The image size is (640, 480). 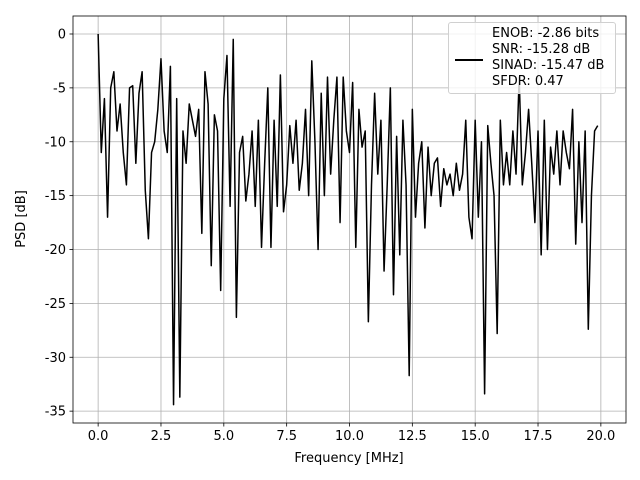 What do you see at coordinates (348, 458) in the screenshot?
I see `x-axis-label: Frequency [MHz]` at bounding box center [348, 458].